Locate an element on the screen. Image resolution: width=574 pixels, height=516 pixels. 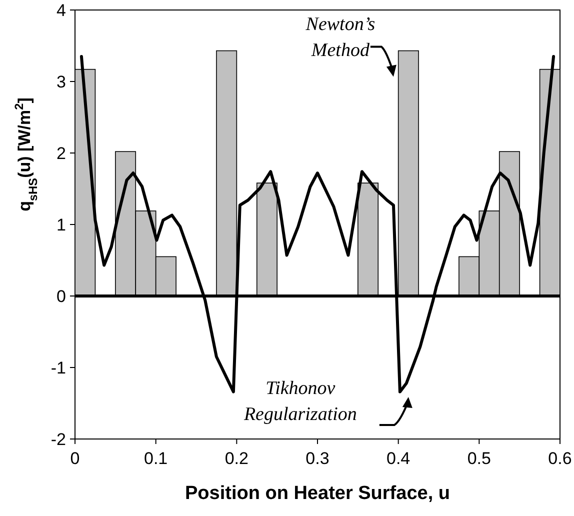
x-tick-label: 0.5 is located at coordinates (479, 458).